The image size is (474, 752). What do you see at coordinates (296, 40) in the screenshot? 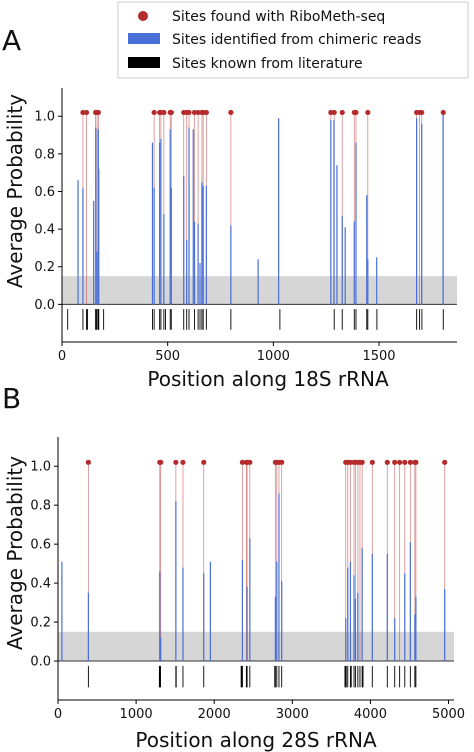
I see `legend-label-chimeric: Sites identified from chimeric reads` at bounding box center [296, 40].